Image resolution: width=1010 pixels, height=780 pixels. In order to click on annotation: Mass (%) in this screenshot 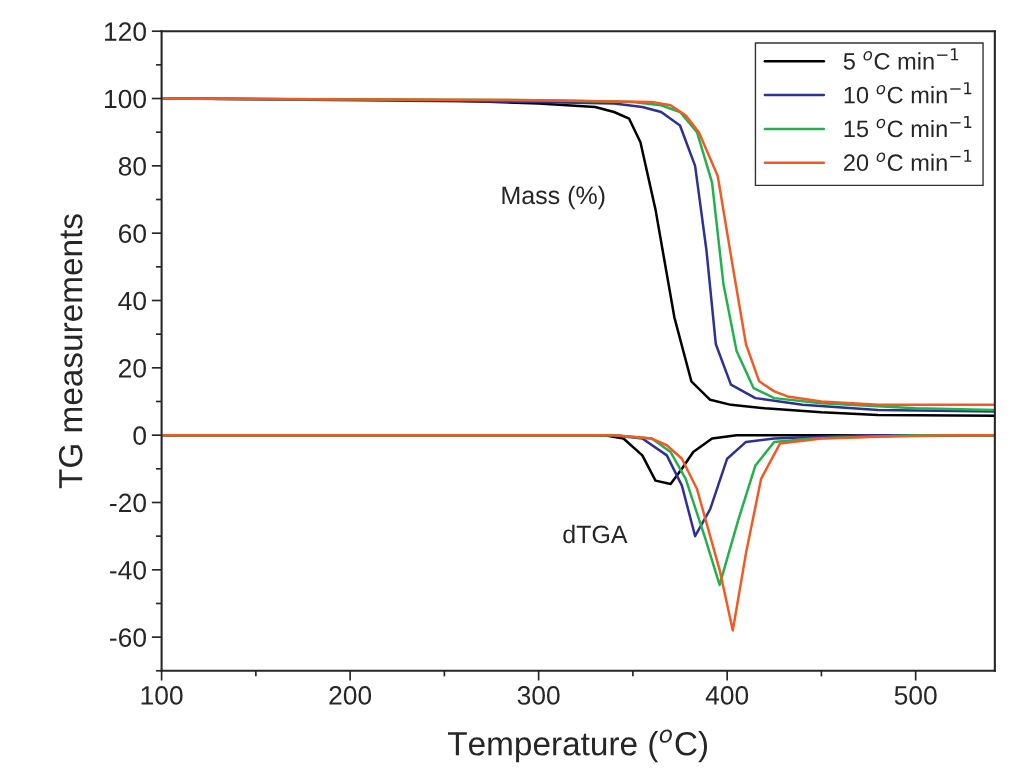, I will do `click(553, 197)`.